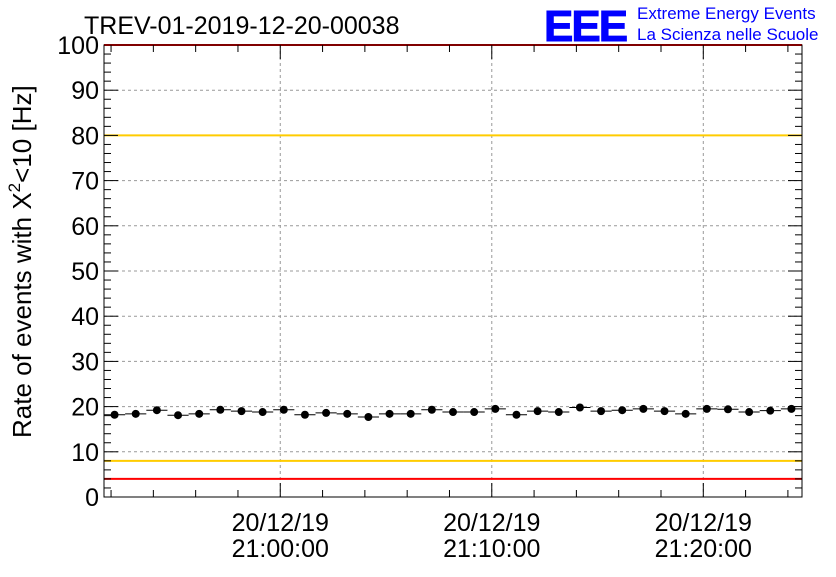 This screenshot has height=577, width=836. What do you see at coordinates (85, 408) in the screenshot?
I see `y-tick-label: 20` at bounding box center [85, 408].